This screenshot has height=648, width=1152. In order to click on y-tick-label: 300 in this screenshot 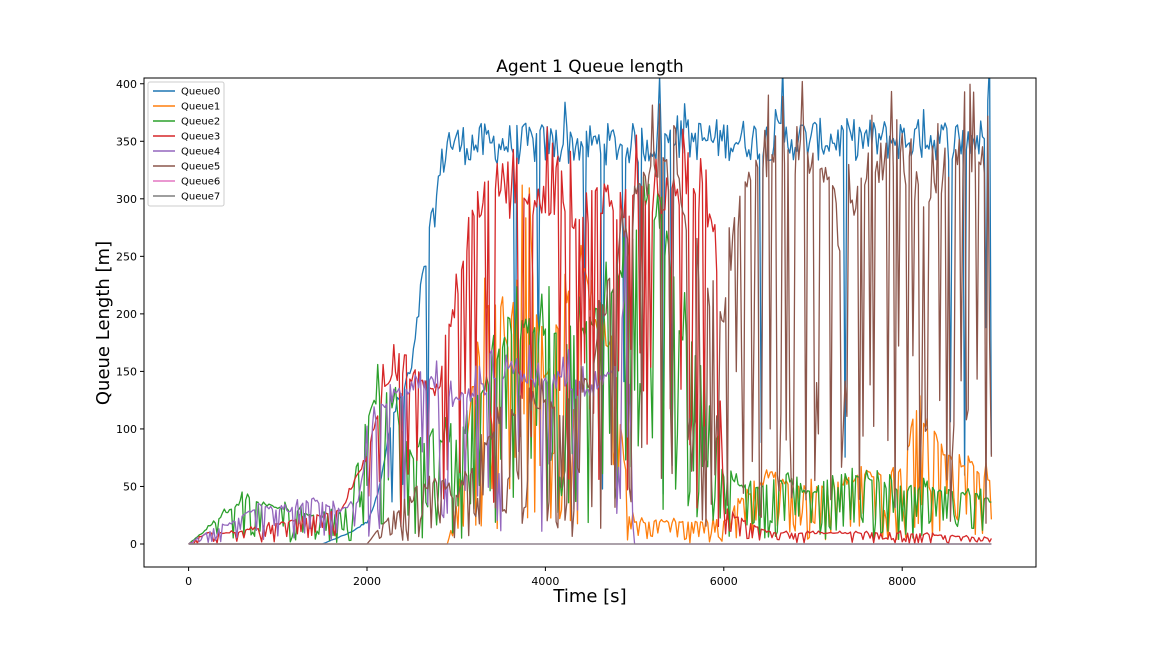, I will do `click(126, 199)`.